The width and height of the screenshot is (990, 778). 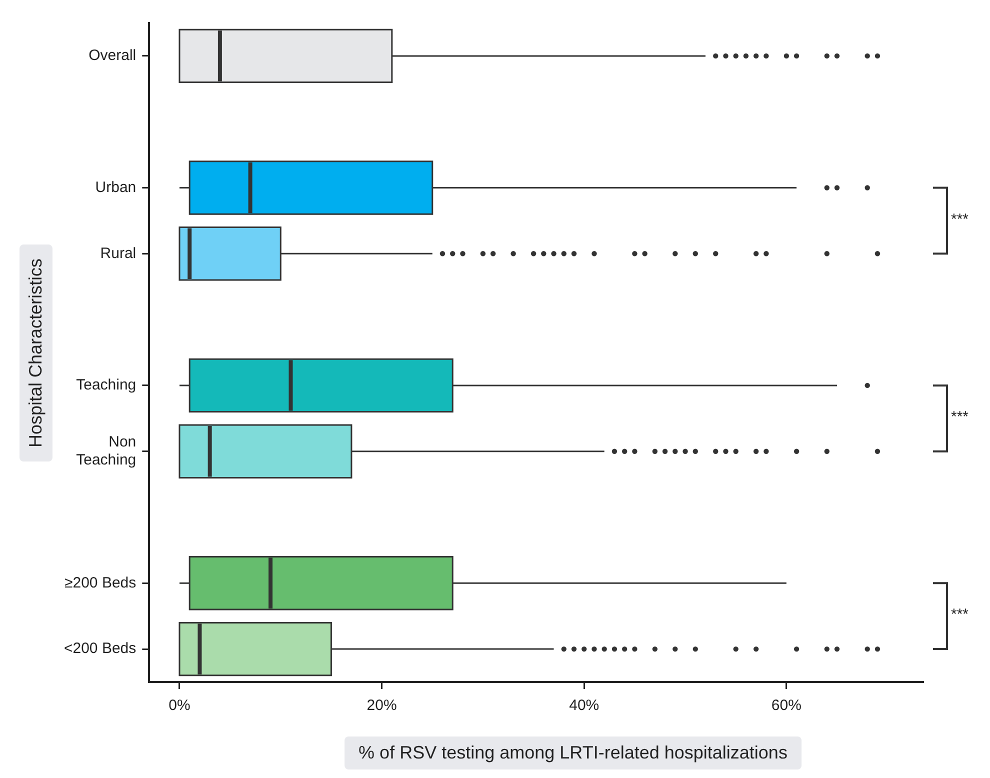 What do you see at coordinates (573, 753) in the screenshot?
I see `x-axis-title: % of RSV testing among LRTI-related hospitalizations` at bounding box center [573, 753].